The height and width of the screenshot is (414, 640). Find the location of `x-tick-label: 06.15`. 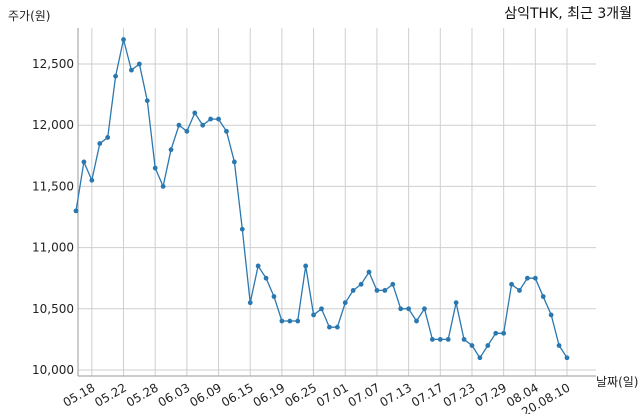

x-tick-label: 06.15 is located at coordinates (237, 394).